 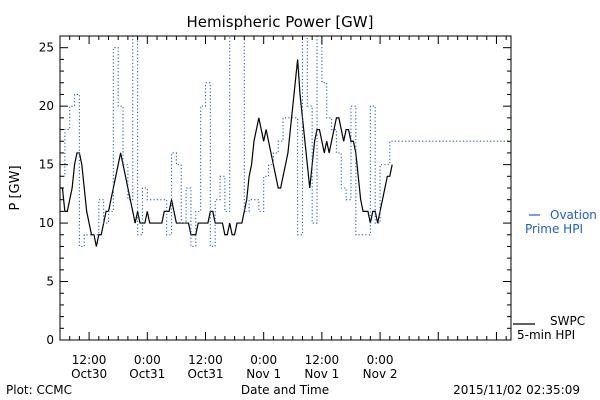 I want to click on legend-ovation-line2: Prime HPI, so click(x=554, y=229).